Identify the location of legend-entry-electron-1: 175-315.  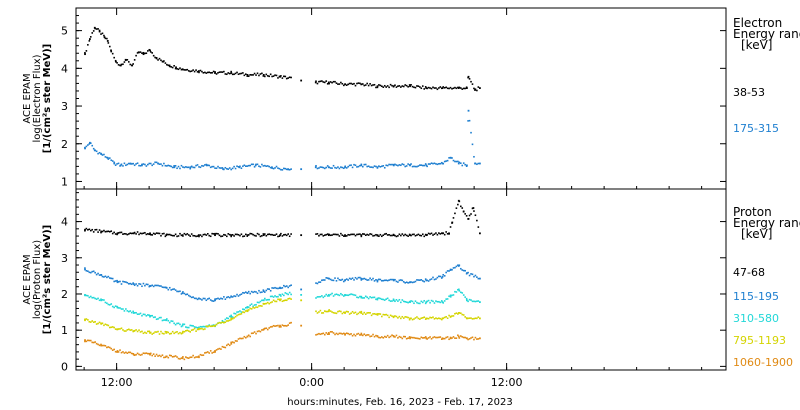
(756, 128).